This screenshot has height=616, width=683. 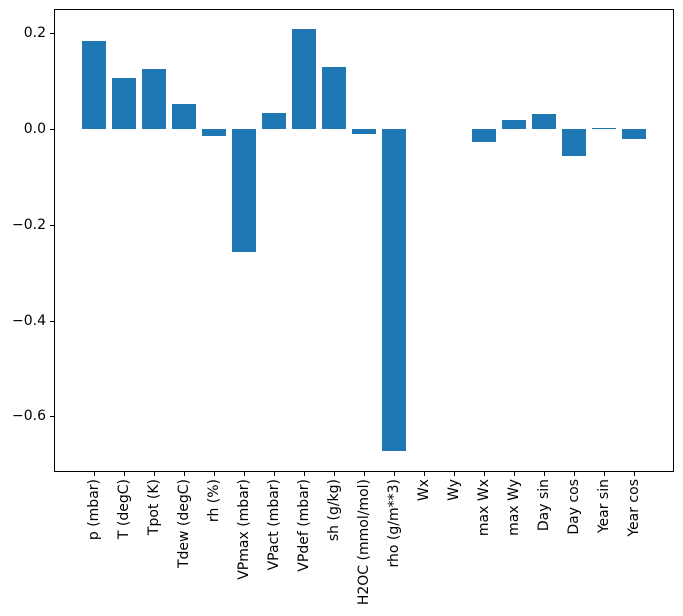 I want to click on bar-tdew-degc, so click(x=184, y=116).